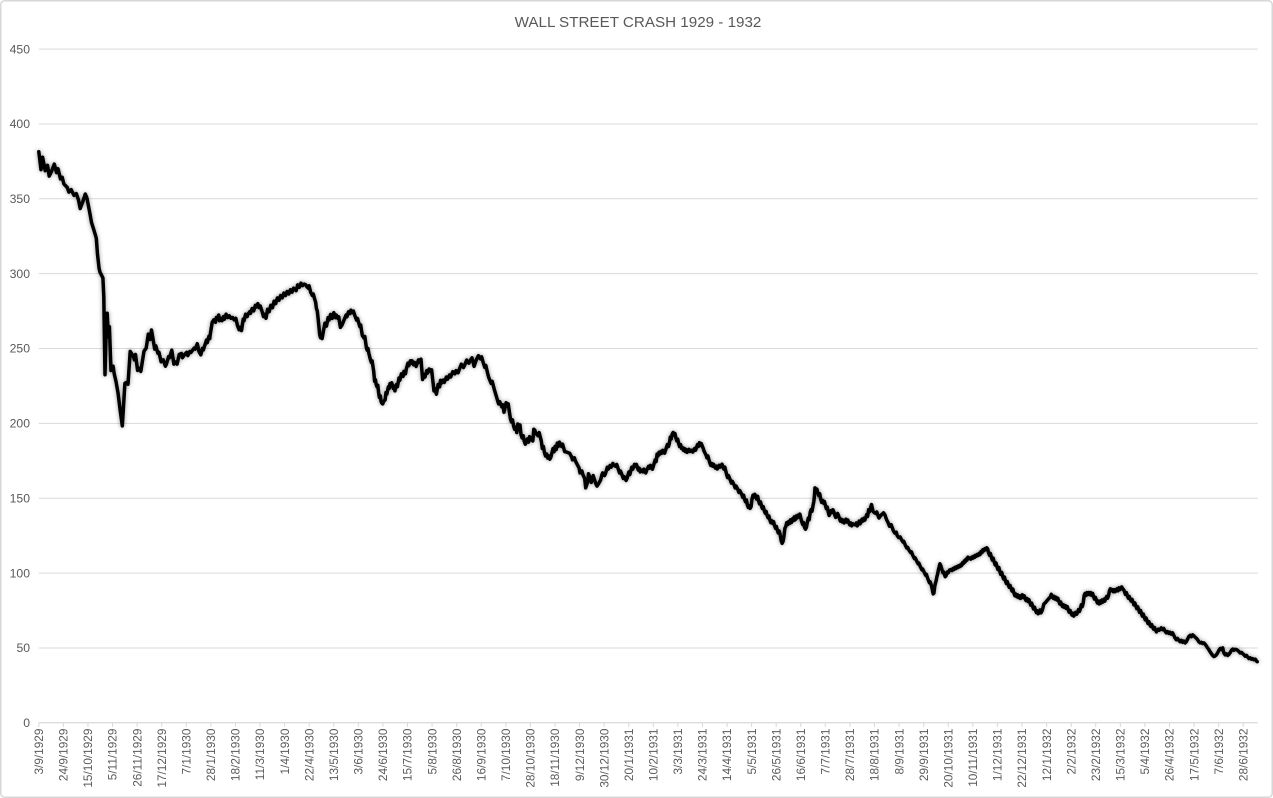 The height and width of the screenshot is (798, 1273). I want to click on svg-text: 17/12/1929, so click(162, 758).